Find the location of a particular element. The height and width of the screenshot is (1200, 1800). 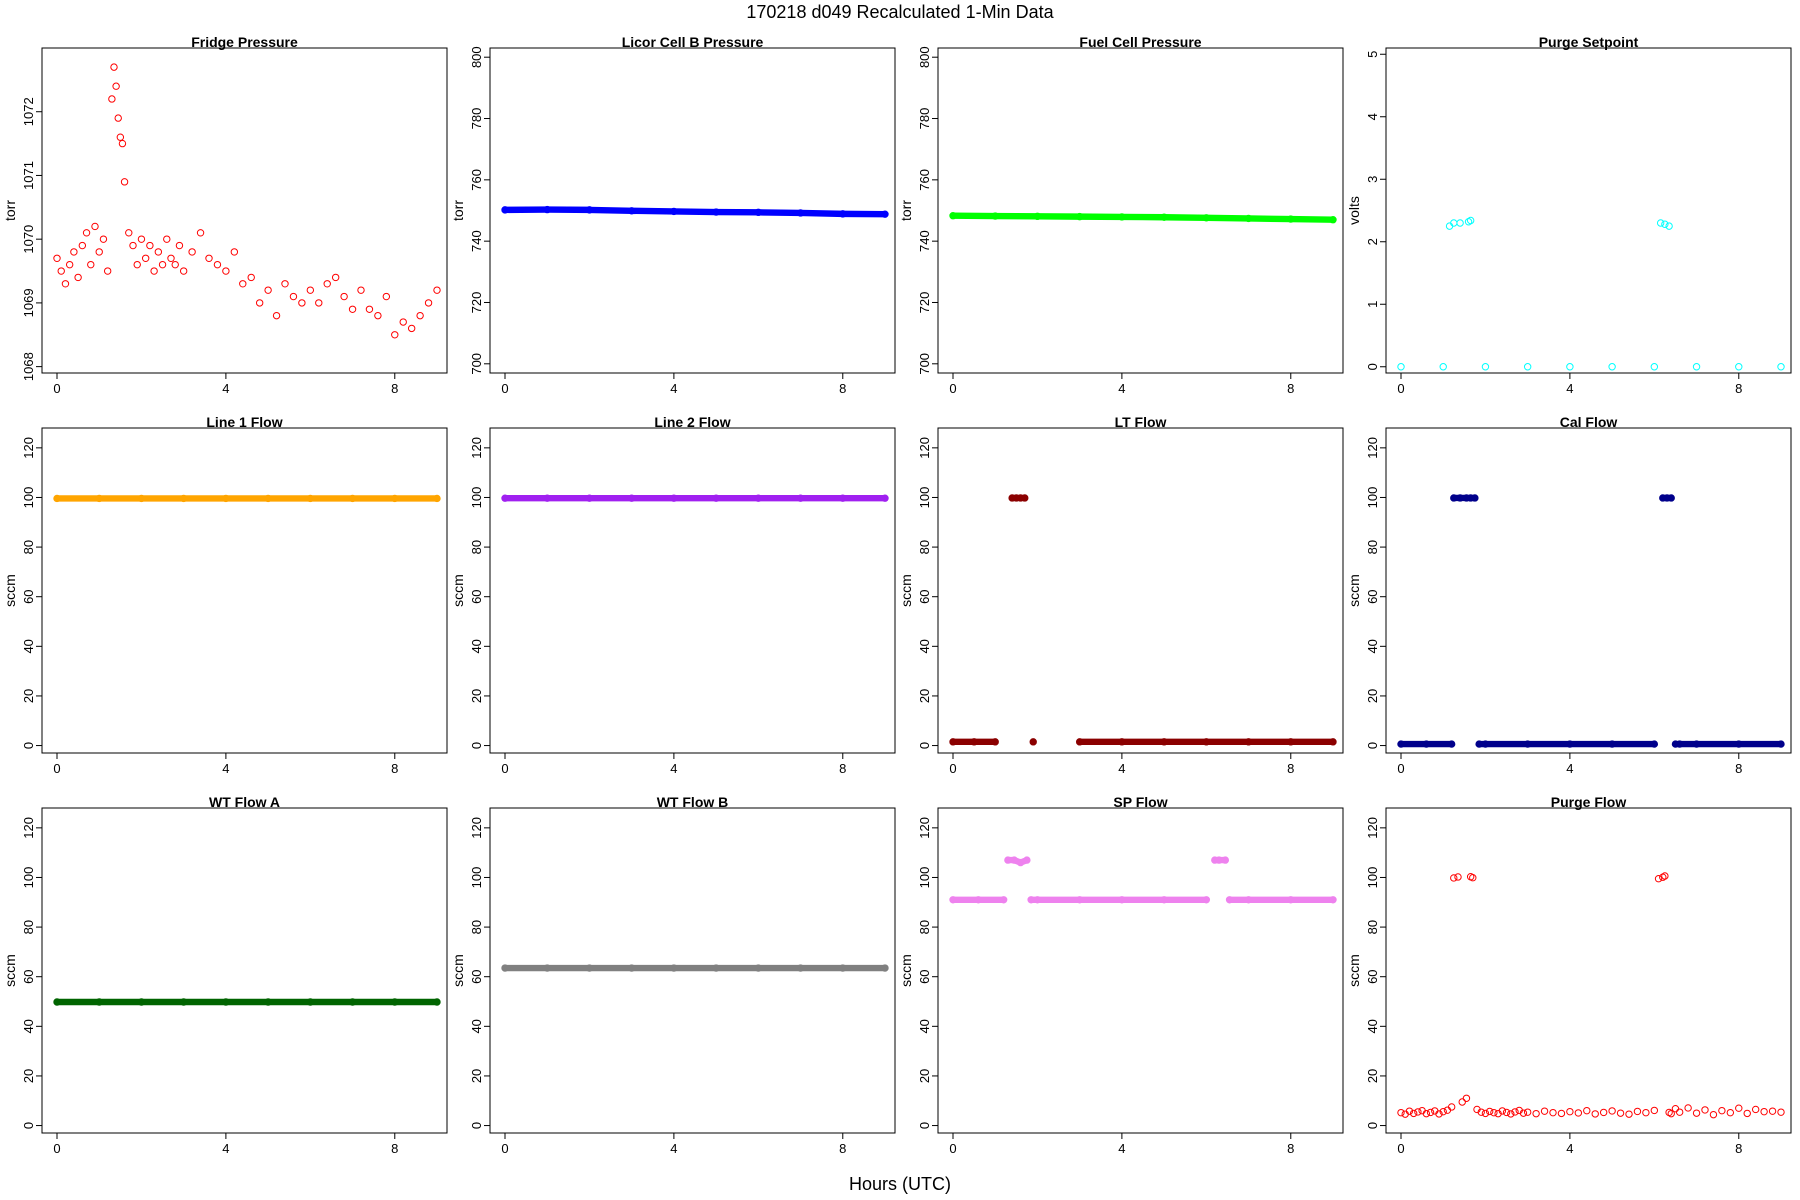

y-tick-label: 1 is located at coordinates (1372, 304).